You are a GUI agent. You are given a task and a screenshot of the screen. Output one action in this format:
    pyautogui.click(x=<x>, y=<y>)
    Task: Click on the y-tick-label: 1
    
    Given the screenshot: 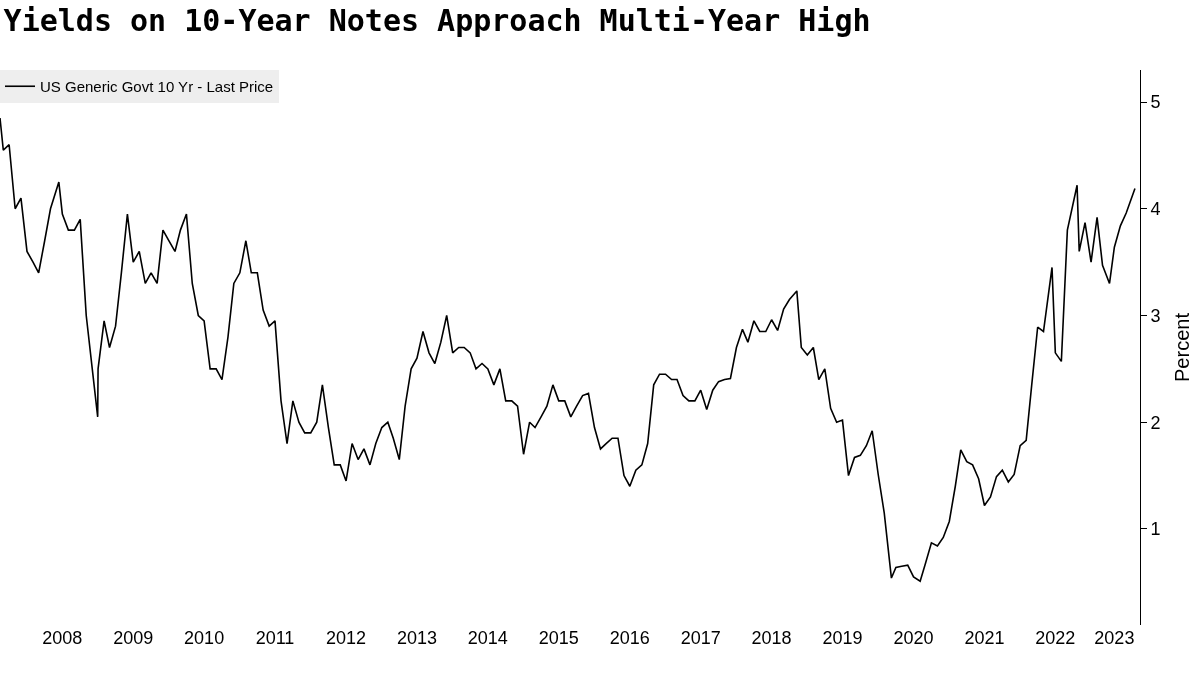 What is the action you would take?
    pyautogui.click(x=1155, y=529)
    